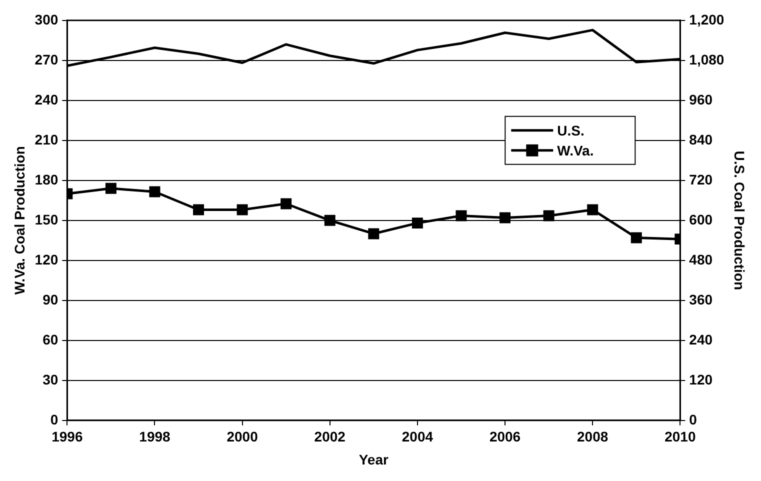 This screenshot has height=481, width=761. I want to click on x-tick-label: 2000, so click(242, 436).